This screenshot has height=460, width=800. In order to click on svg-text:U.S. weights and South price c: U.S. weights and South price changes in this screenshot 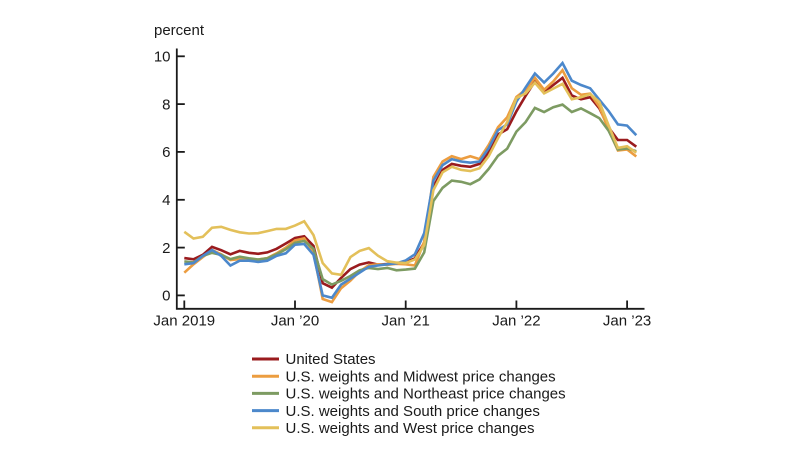, I will do `click(413, 411)`.